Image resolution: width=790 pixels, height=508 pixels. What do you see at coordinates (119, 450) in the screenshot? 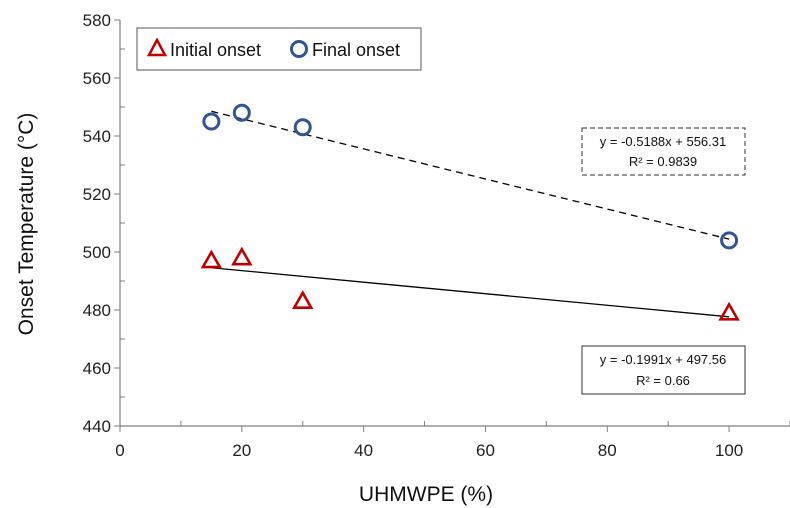
I see `x-tick-label: 0` at bounding box center [119, 450].